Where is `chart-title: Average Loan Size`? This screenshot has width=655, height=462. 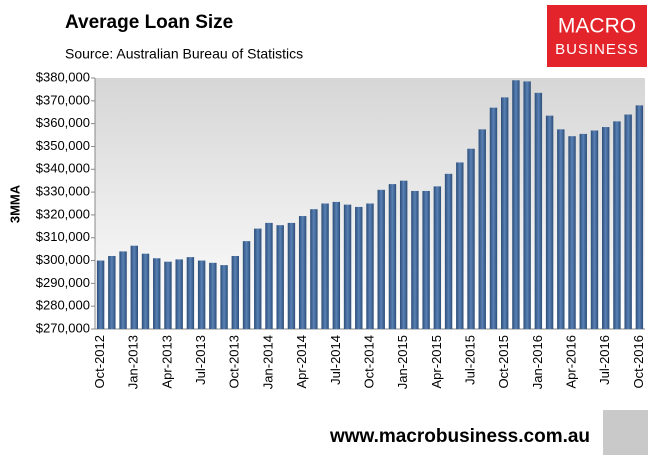 chart-title: Average Loan Size is located at coordinates (149, 22).